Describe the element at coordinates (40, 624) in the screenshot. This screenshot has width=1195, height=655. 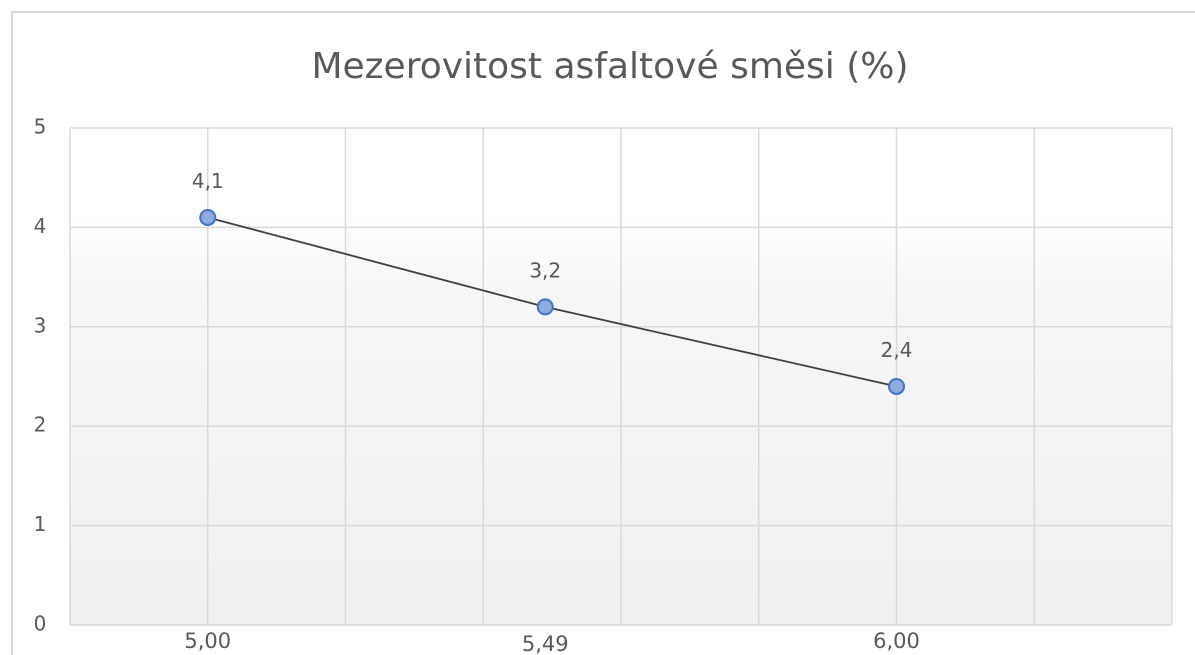
I see `y-tick-label: 0` at that location.